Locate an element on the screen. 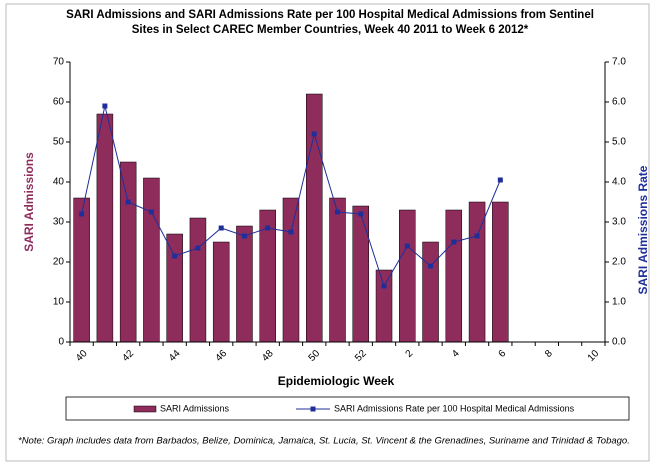  y-axis-title: SARI Admissions is located at coordinates (29, 202).